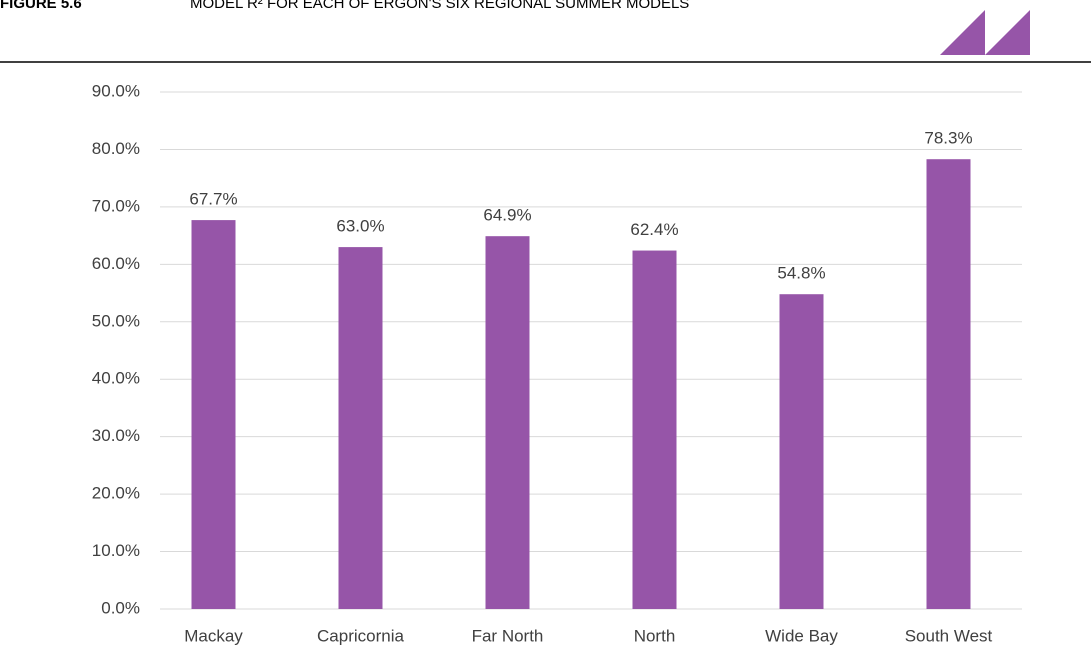 The width and height of the screenshot is (1091, 665). Describe the element at coordinates (948, 138) in the screenshot. I see `value-label: 78.3%` at that location.